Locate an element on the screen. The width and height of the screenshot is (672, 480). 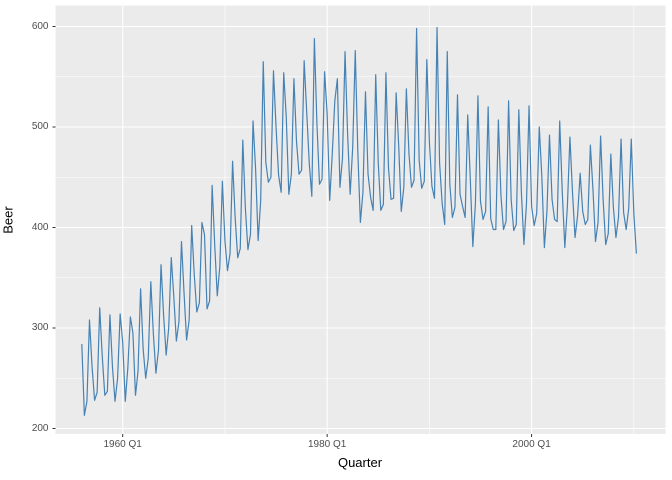
x-axis-title: Quarter is located at coordinates (360, 462).